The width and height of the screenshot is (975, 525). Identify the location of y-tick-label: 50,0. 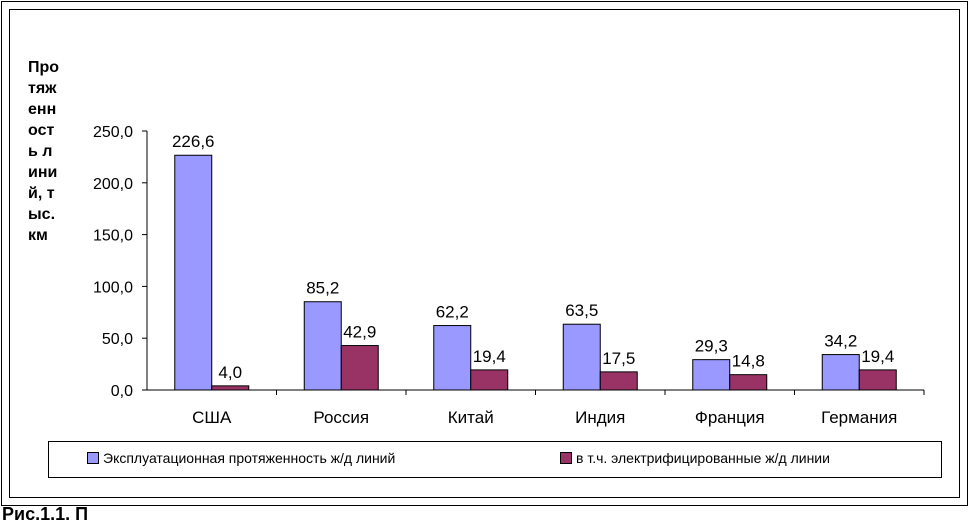
(117, 339).